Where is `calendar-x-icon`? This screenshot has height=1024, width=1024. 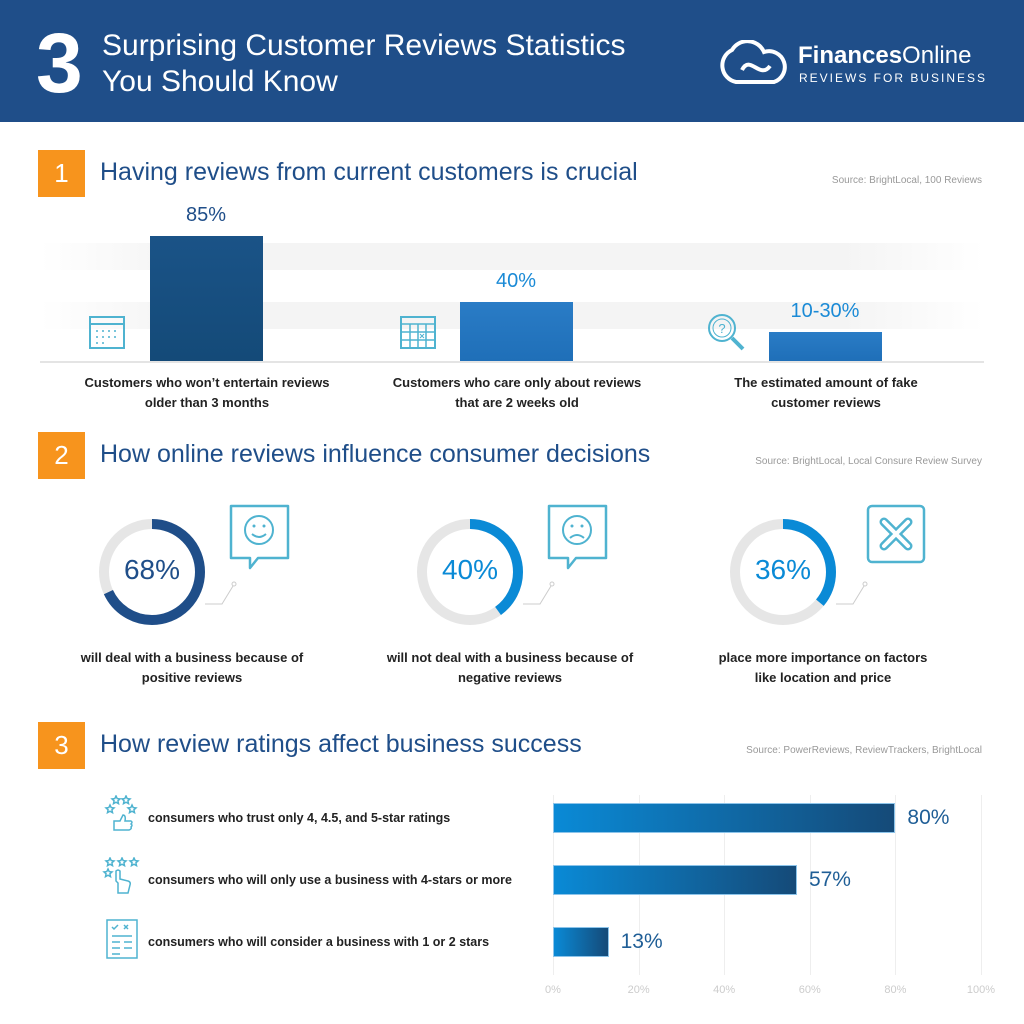 calendar-x-icon is located at coordinates (418, 332).